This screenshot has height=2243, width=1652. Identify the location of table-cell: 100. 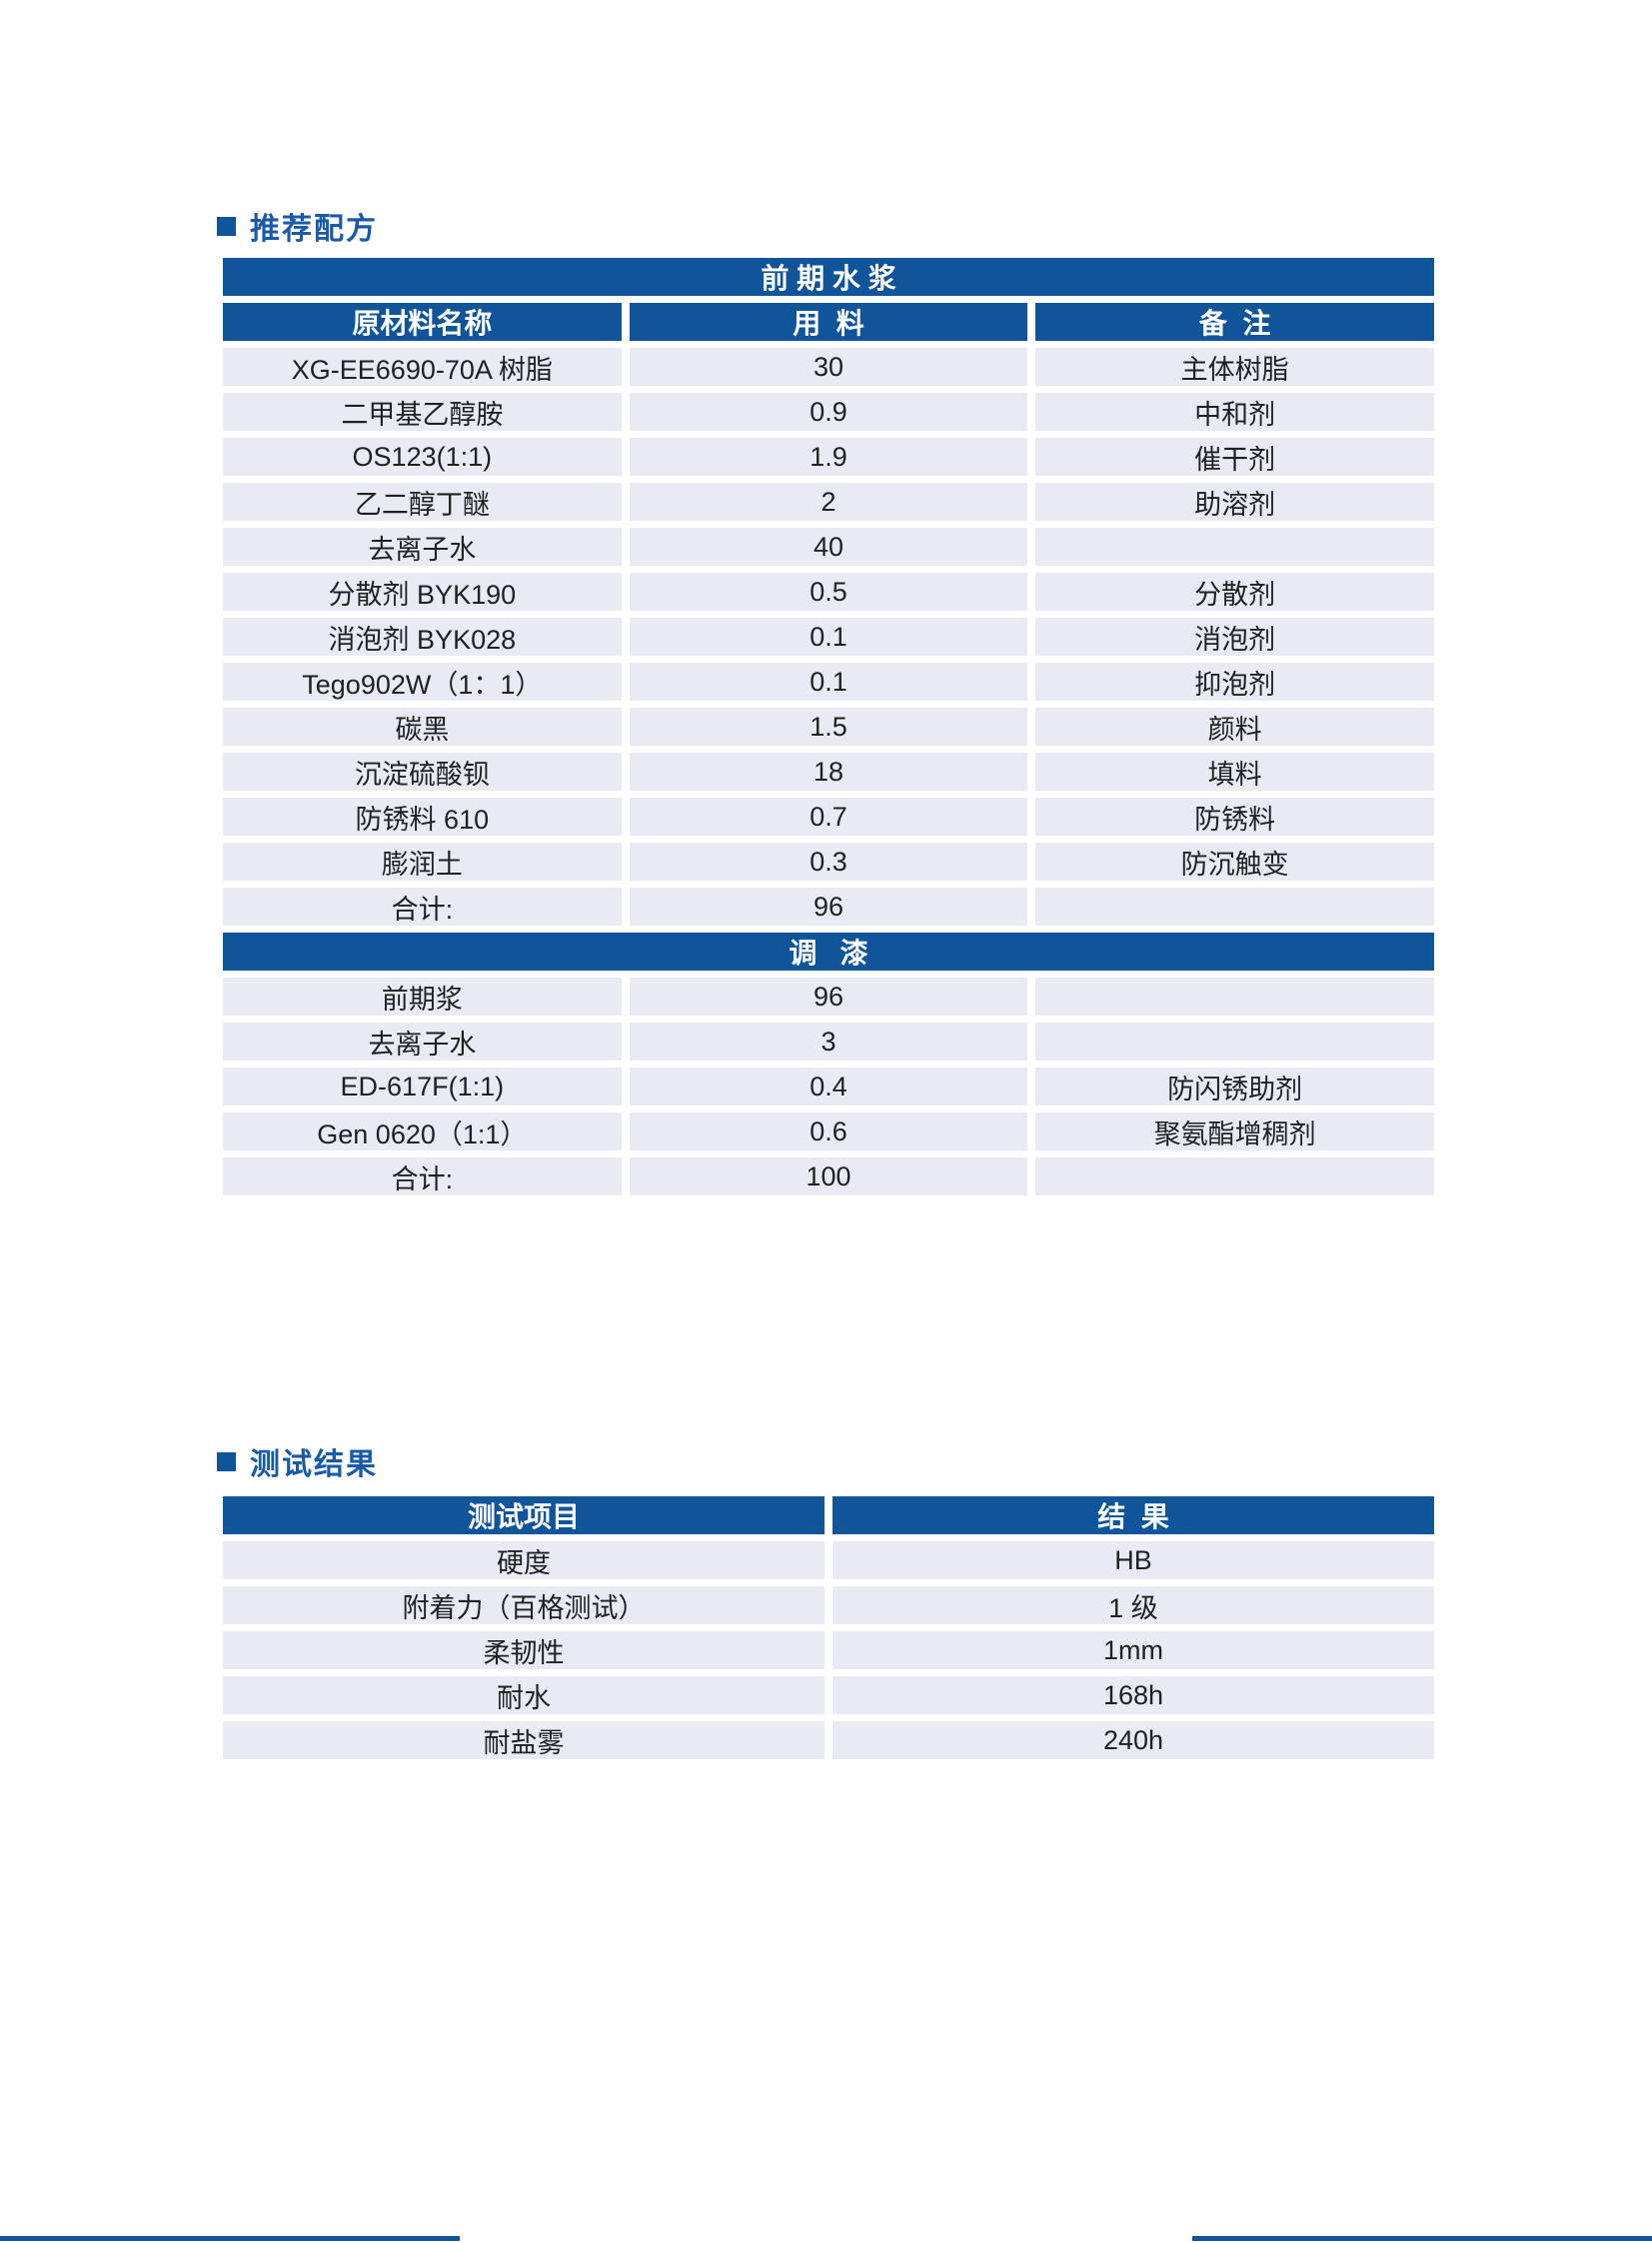
(828, 1176).